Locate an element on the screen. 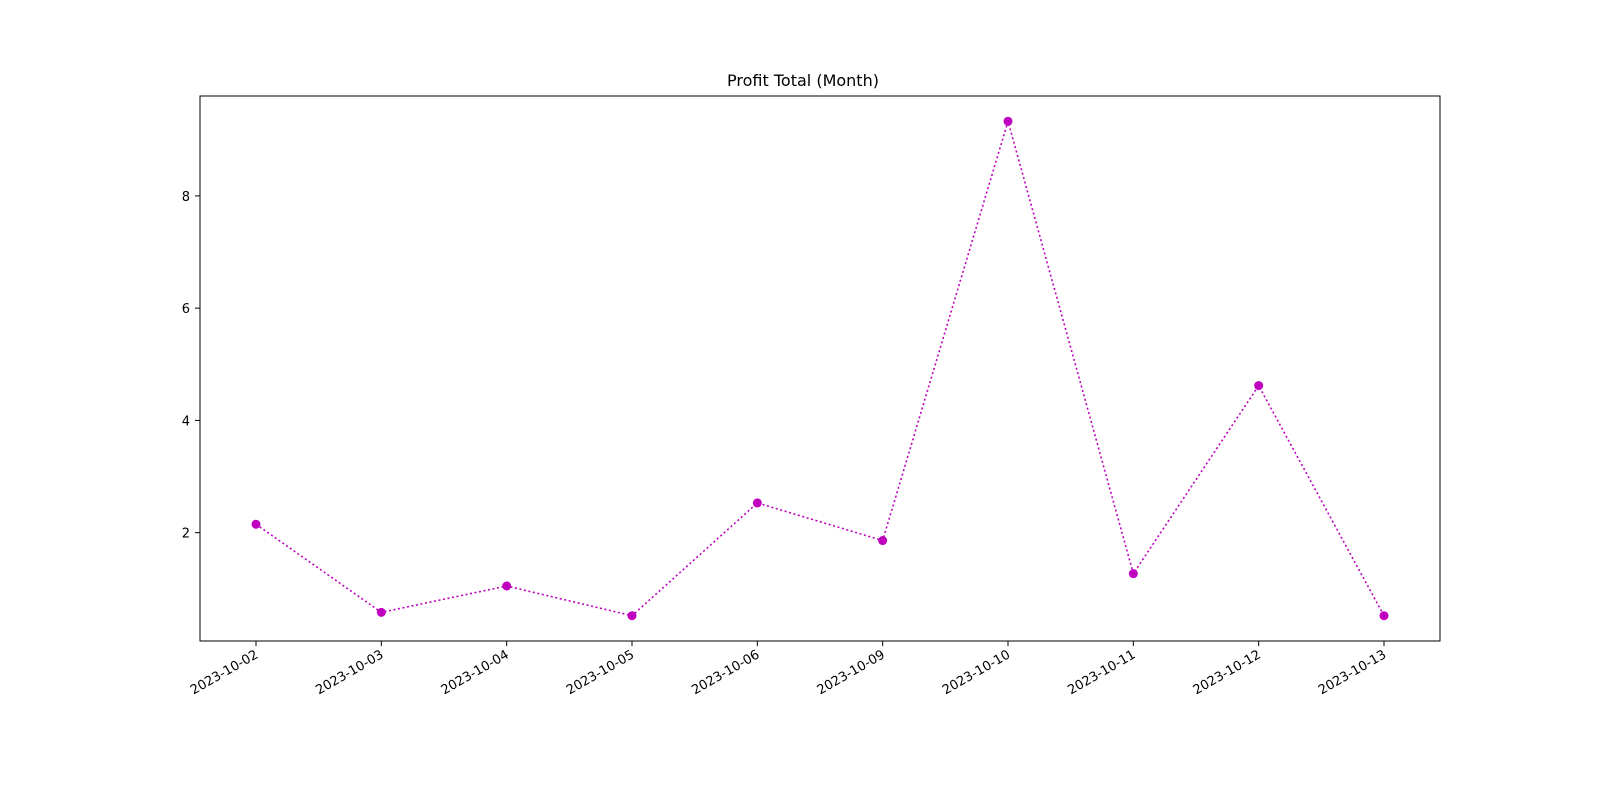  y-tick-label: 2 is located at coordinates (186, 534).